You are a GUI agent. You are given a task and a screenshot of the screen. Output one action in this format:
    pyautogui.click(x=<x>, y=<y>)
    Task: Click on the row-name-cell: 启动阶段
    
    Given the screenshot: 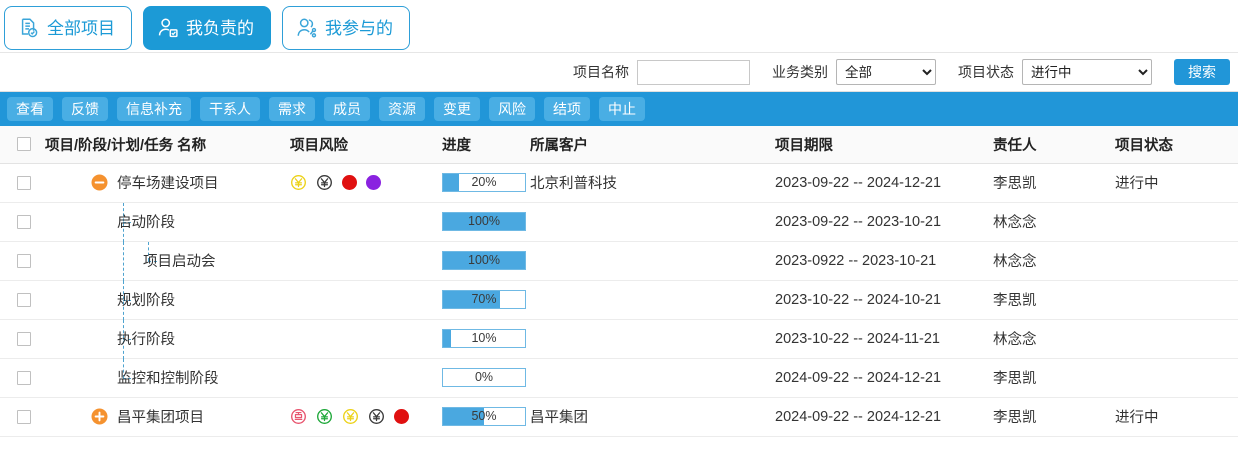 What is the action you would take?
    pyautogui.click(x=167, y=222)
    